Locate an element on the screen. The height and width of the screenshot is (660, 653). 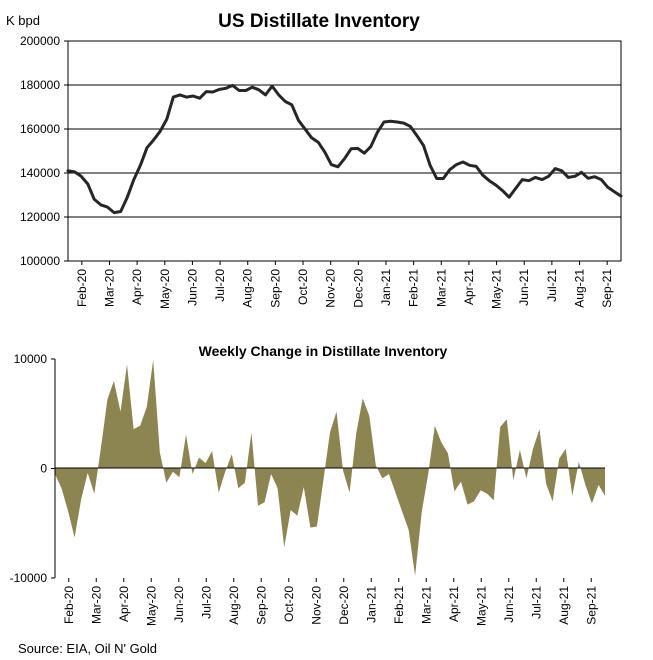
weekly-change-x-tick-label: Jun-21 is located at coordinates (509, 604).